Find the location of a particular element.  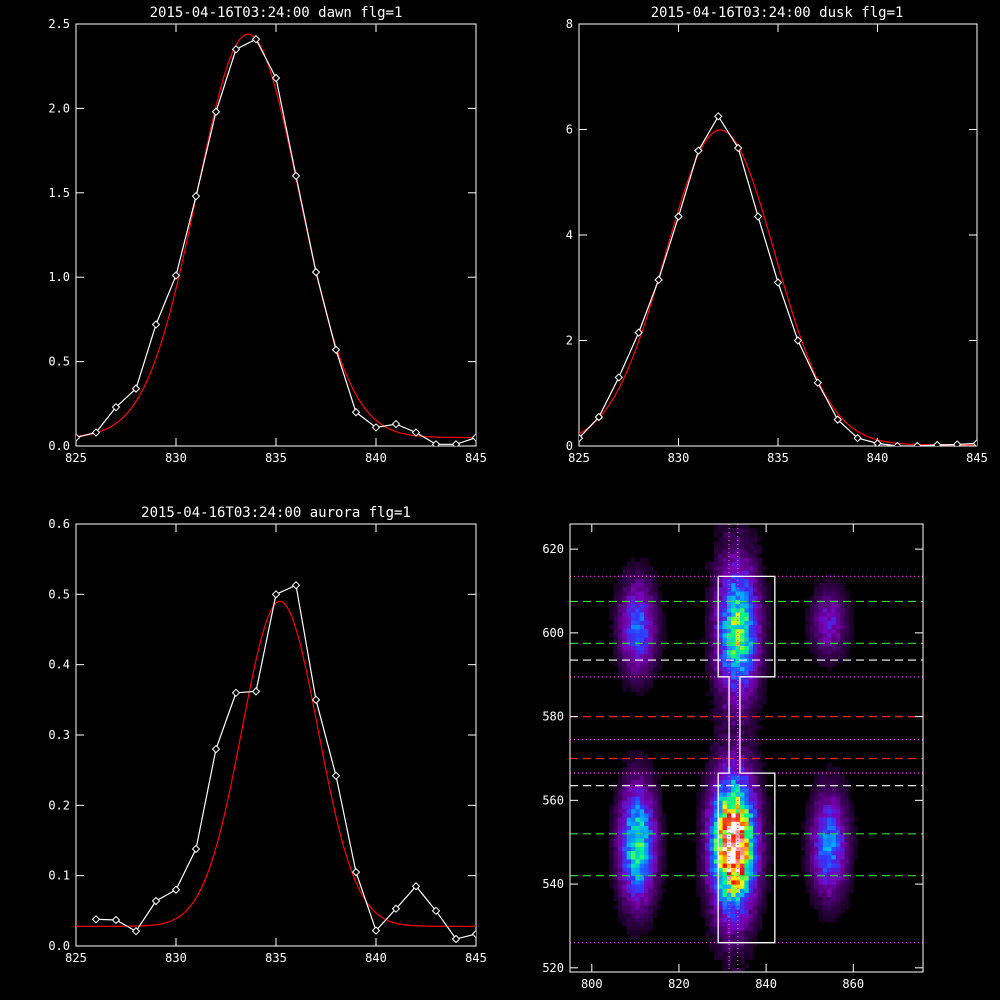

y-tick-label: 0.5 is located at coordinates (59, 362).